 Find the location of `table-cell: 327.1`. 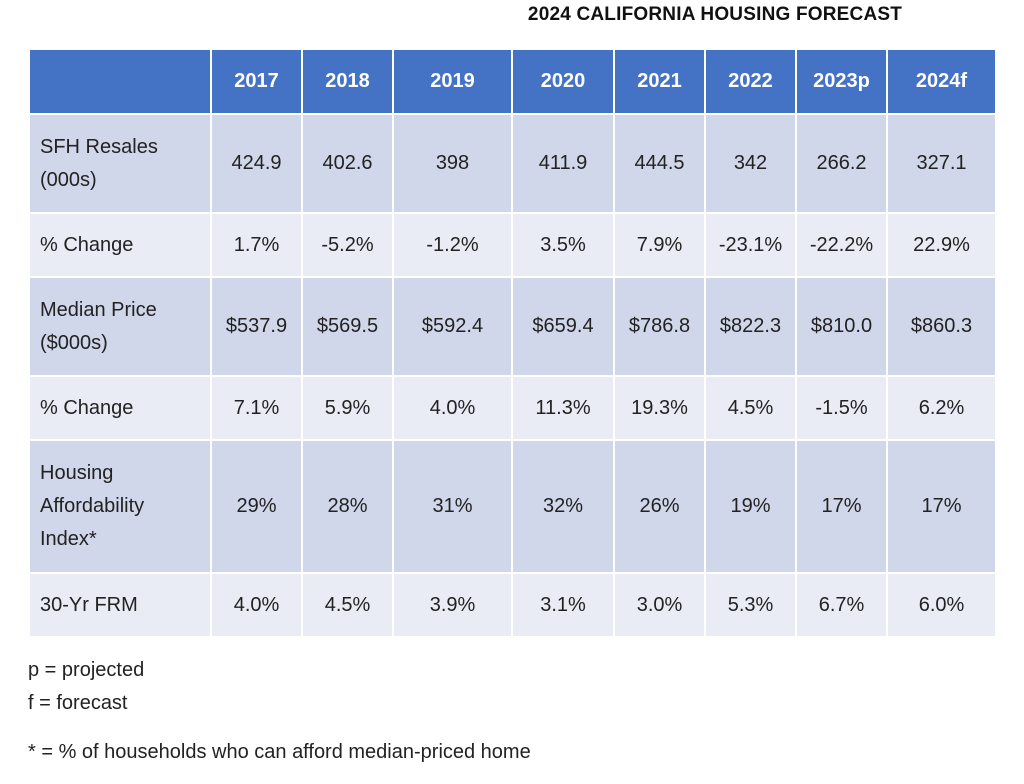

table-cell: 327.1 is located at coordinates (941, 163).